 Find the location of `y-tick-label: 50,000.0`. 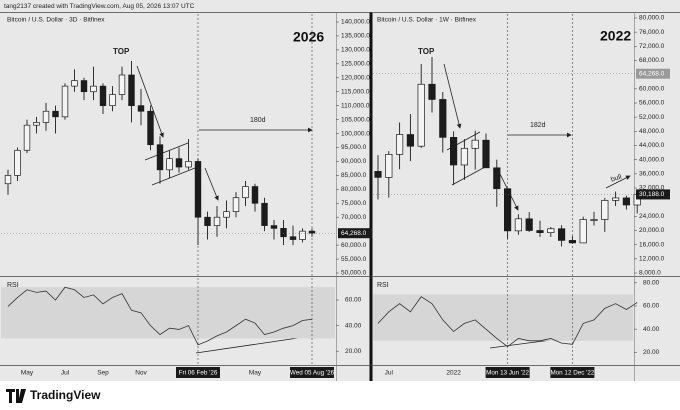

y-tick-label: 50,000.0 is located at coordinates (354, 273).